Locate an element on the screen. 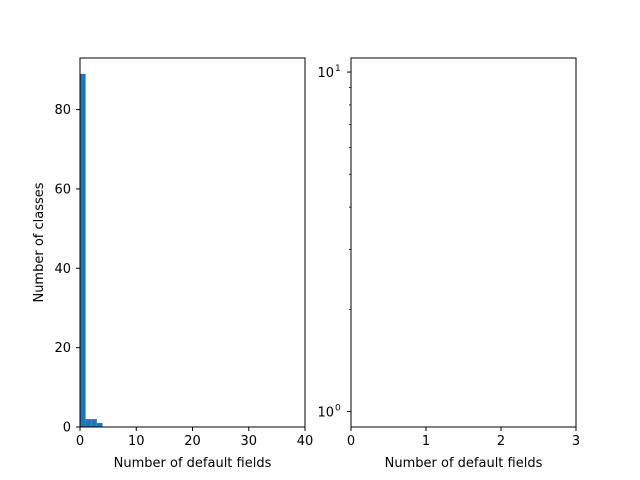 The width and height of the screenshot is (640, 480). left-x-ticks: 0 10 20 30 40 is located at coordinates (194, 438).